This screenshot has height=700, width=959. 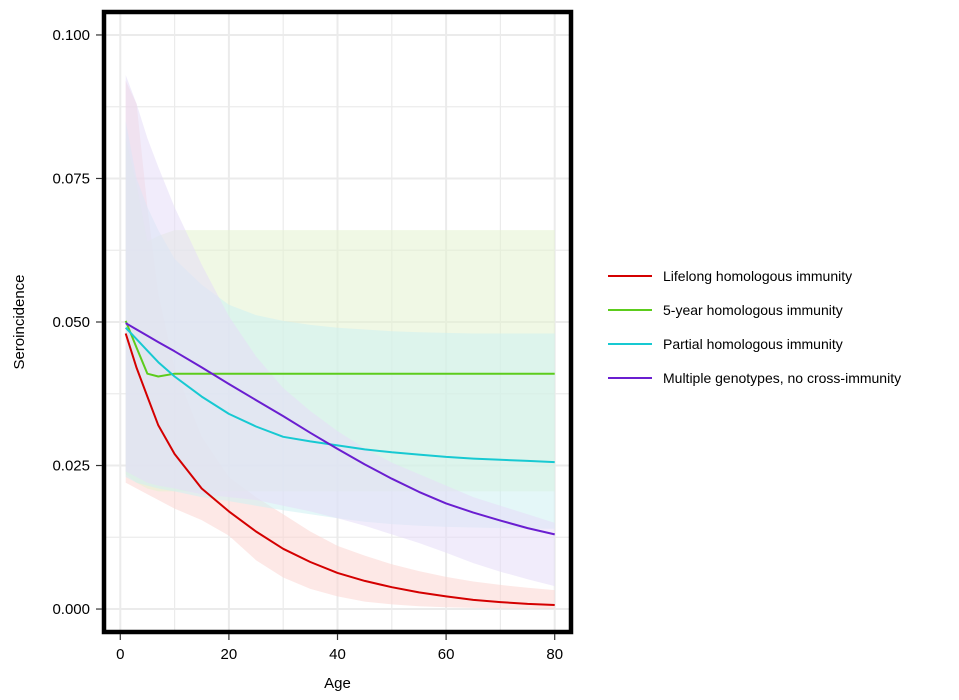 What do you see at coordinates (71, 609) in the screenshot?
I see `y-tick-label: 0.000` at bounding box center [71, 609].